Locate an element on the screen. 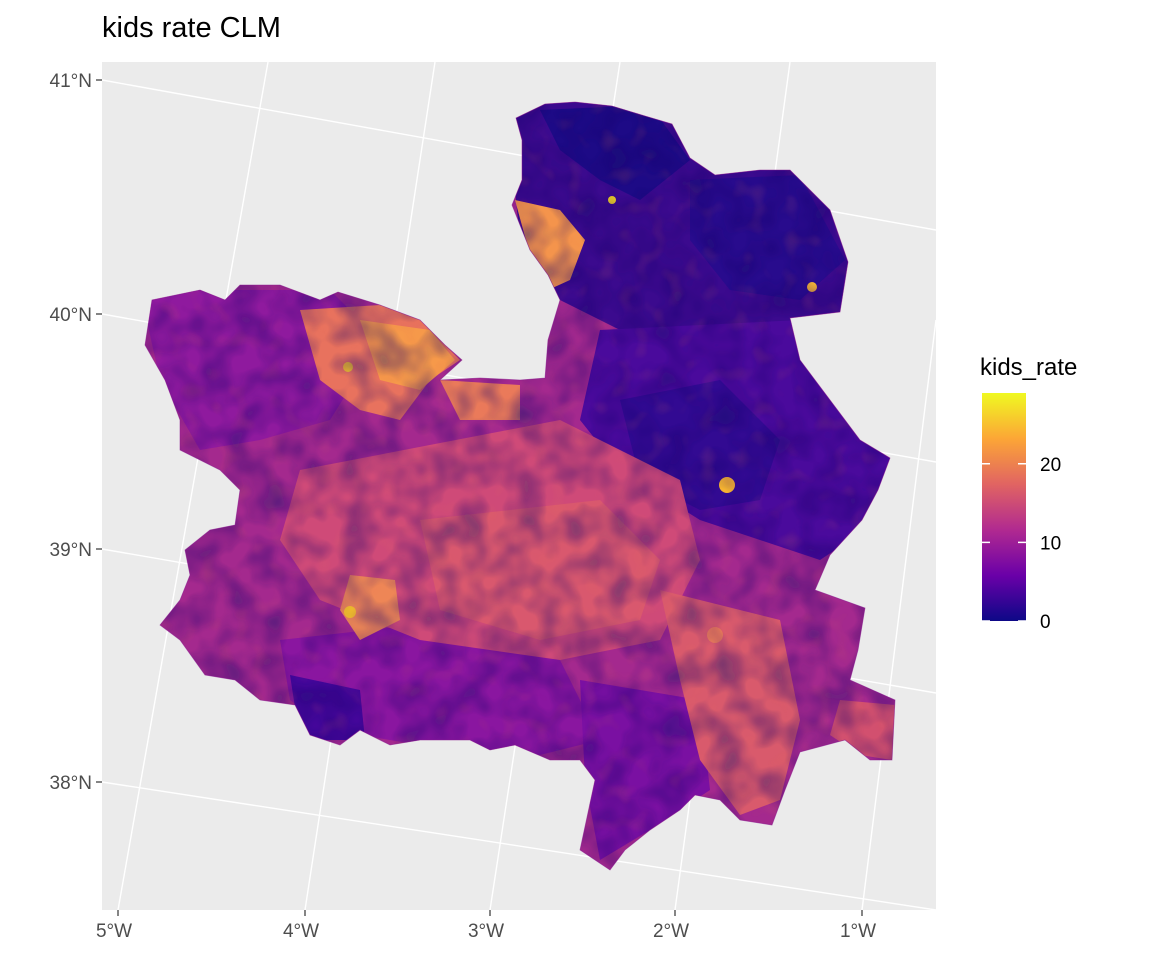  y-tick-label-41n: 41°N is located at coordinates (71, 81).